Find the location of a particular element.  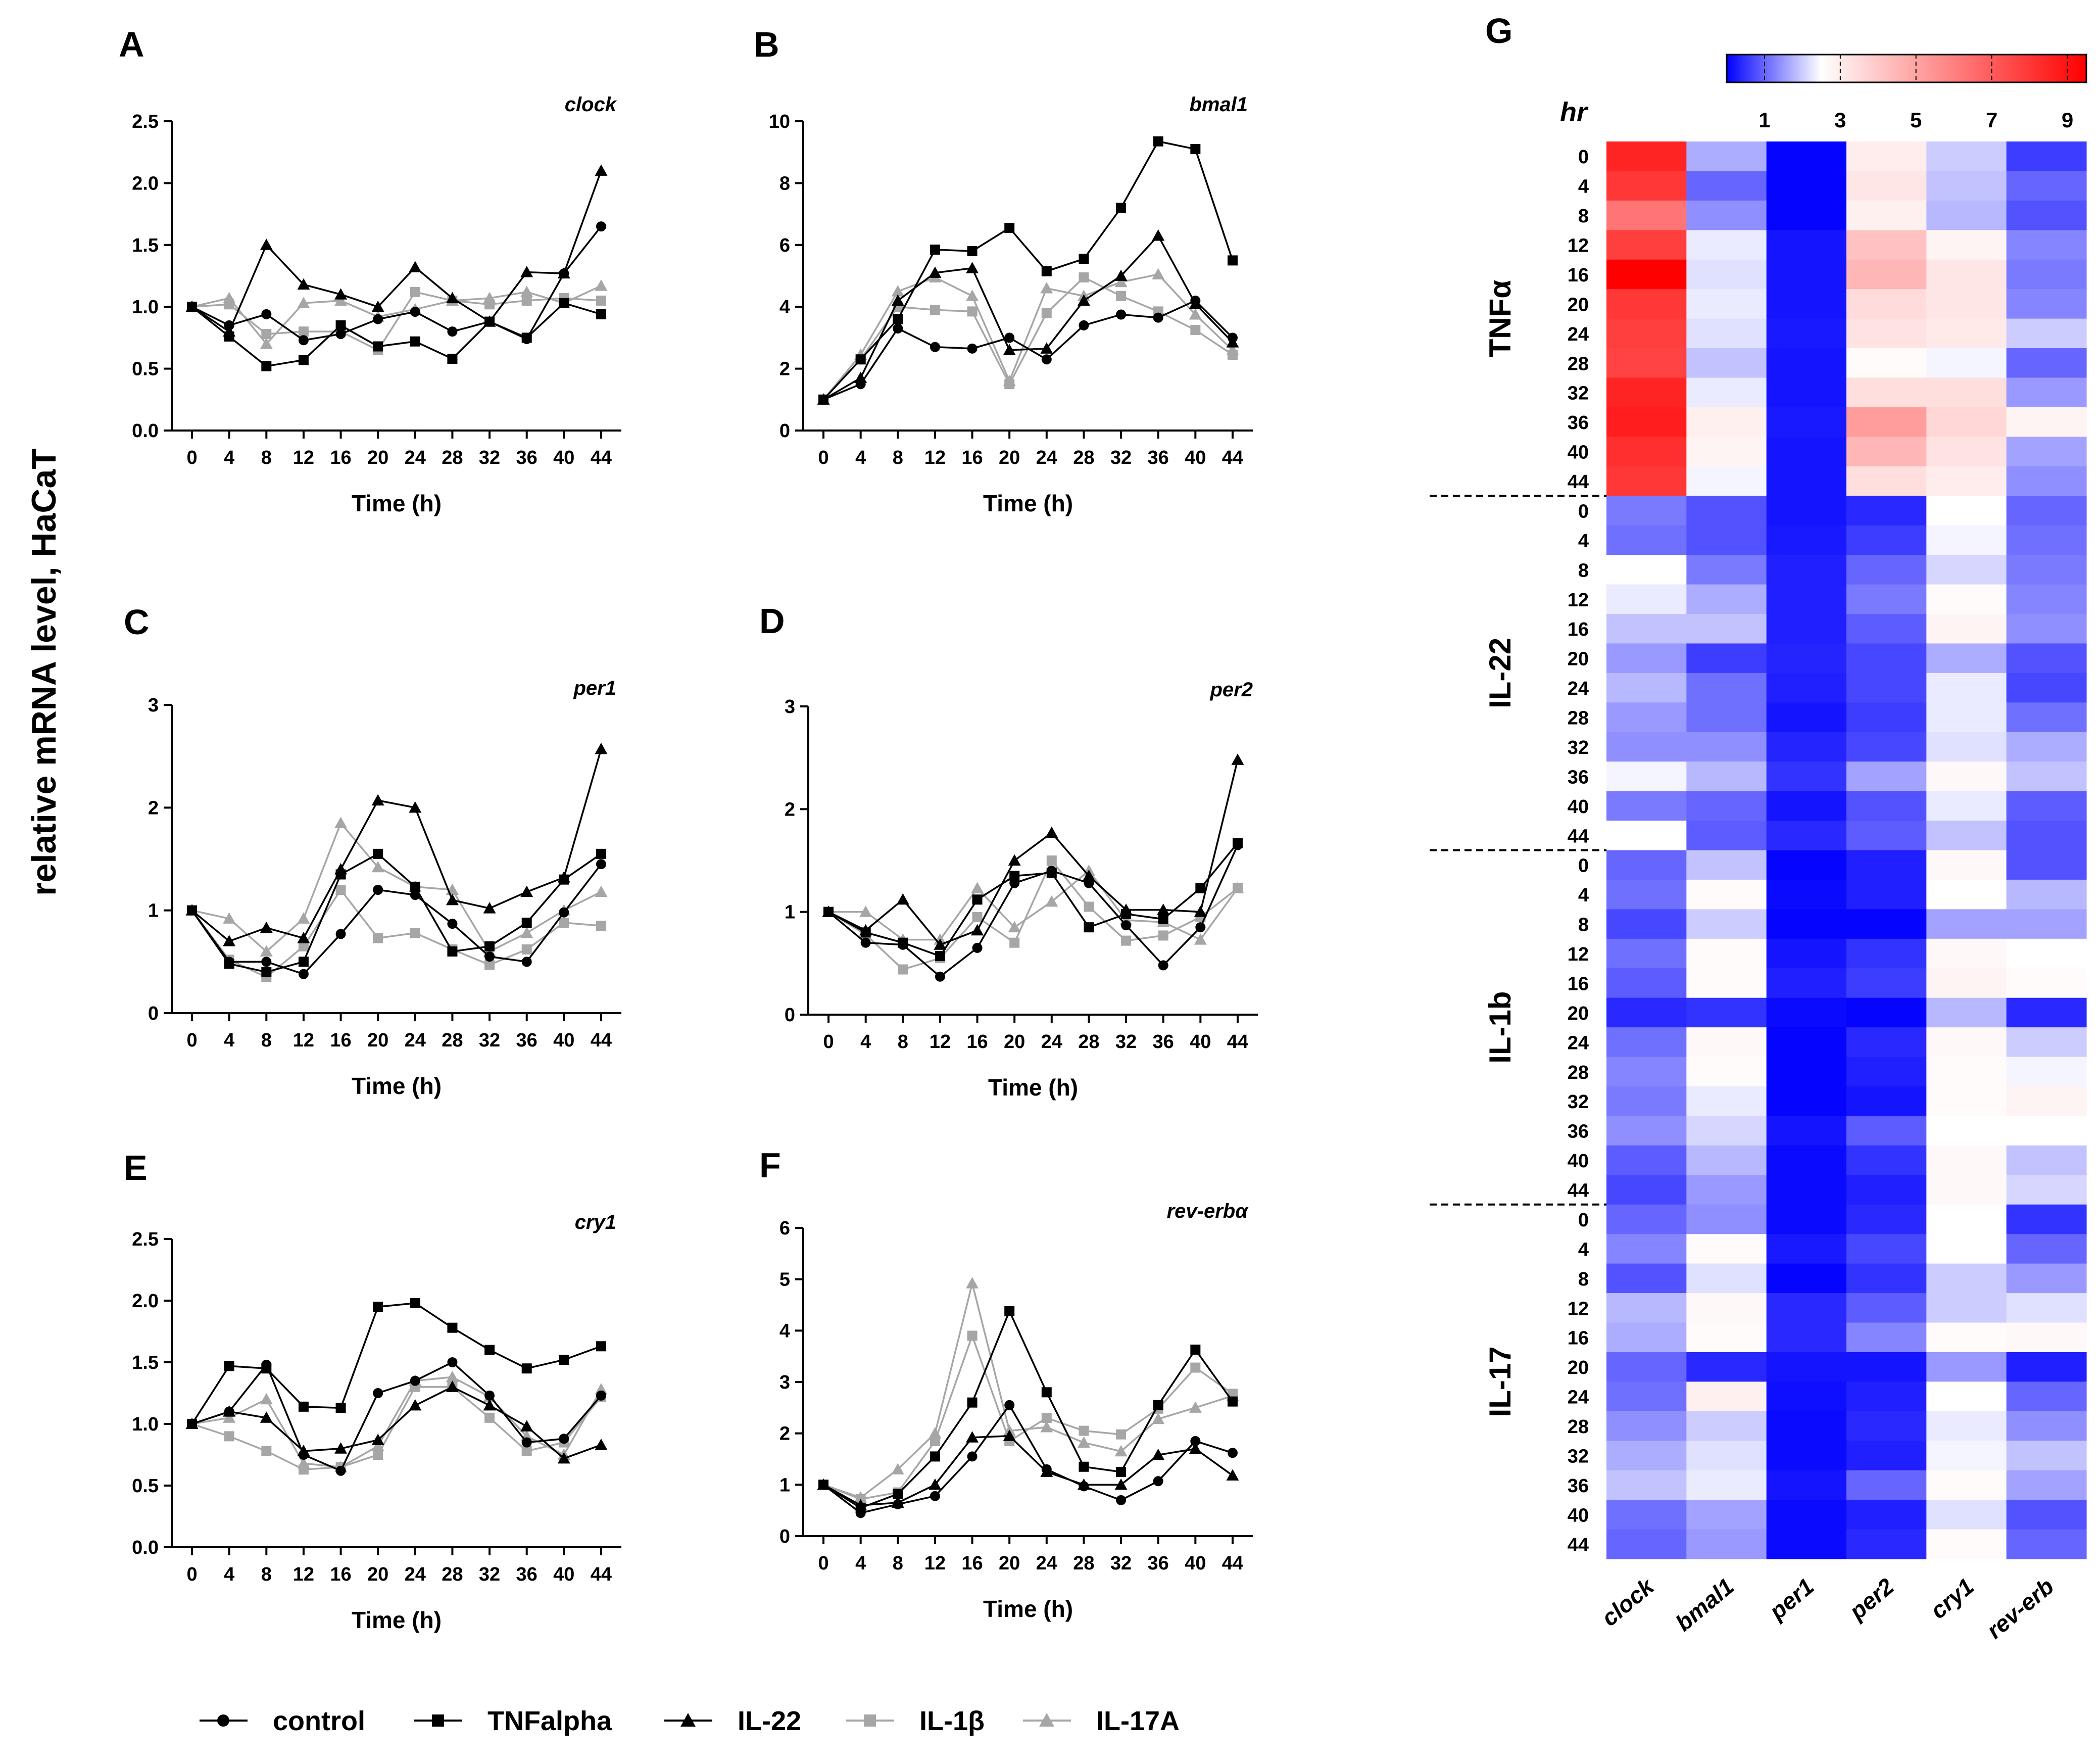

heatmap-row-label: 0 is located at coordinates (1584, 866).